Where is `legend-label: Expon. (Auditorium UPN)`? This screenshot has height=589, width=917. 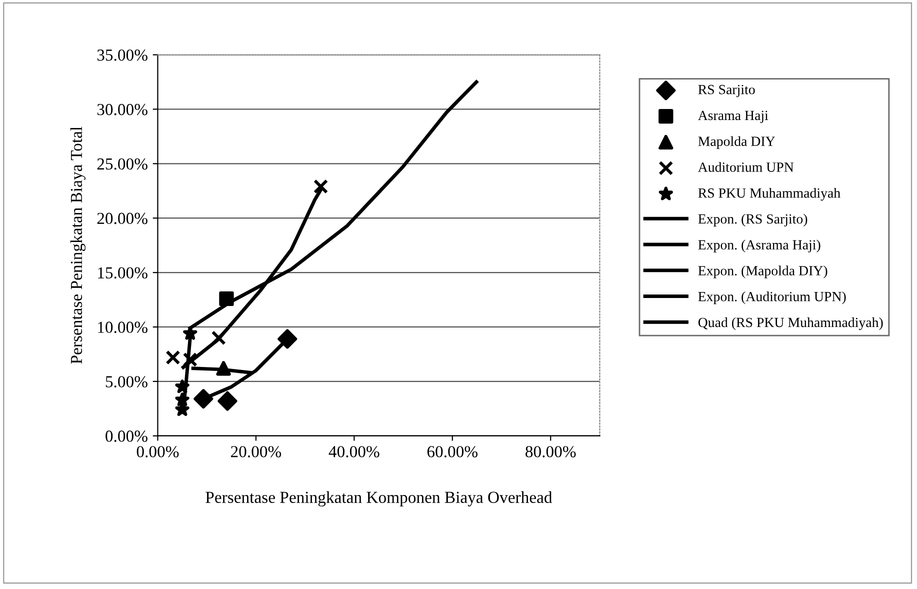
legend-label: Expon. (Auditorium UPN) is located at coordinates (772, 298).